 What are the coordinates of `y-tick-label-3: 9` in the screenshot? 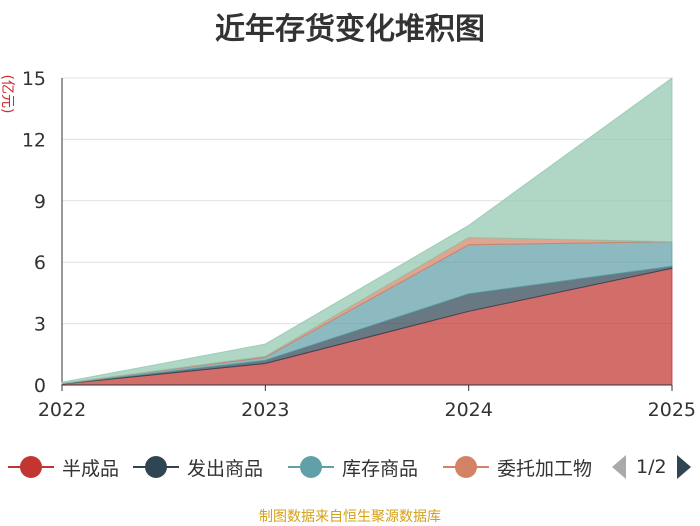 It's located at (40, 202).